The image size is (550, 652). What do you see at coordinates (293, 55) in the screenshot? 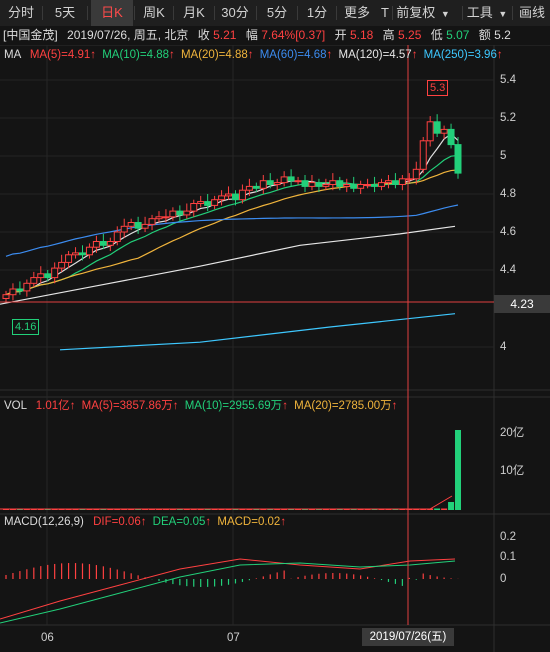
I see `ma60-value: MA(60)=4.68` at bounding box center [293, 55].